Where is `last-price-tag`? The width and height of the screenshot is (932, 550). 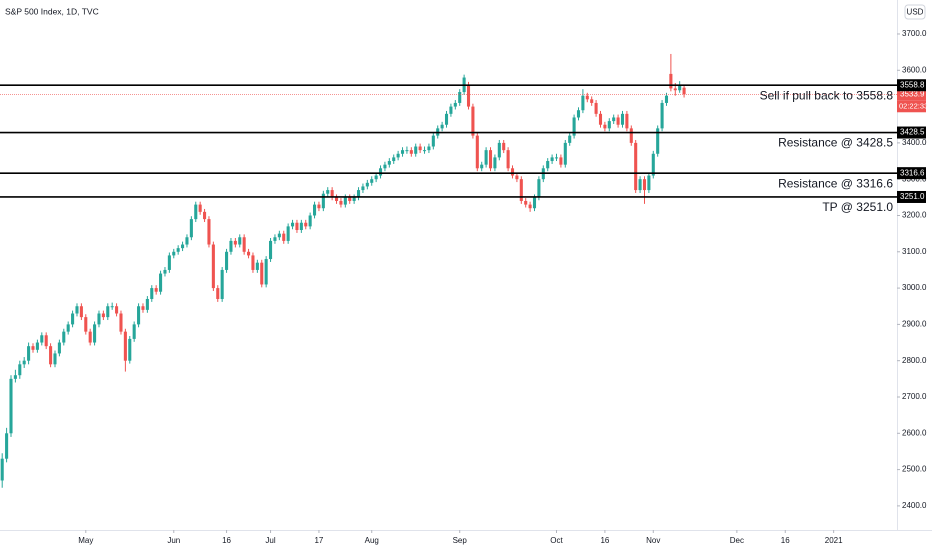 last-price-tag is located at coordinates (911, 94).